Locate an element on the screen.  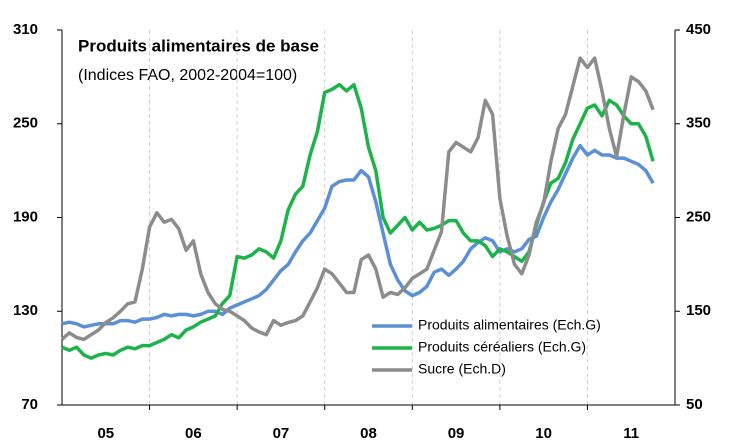
y2-tick-label: 150 is located at coordinates (698, 310).